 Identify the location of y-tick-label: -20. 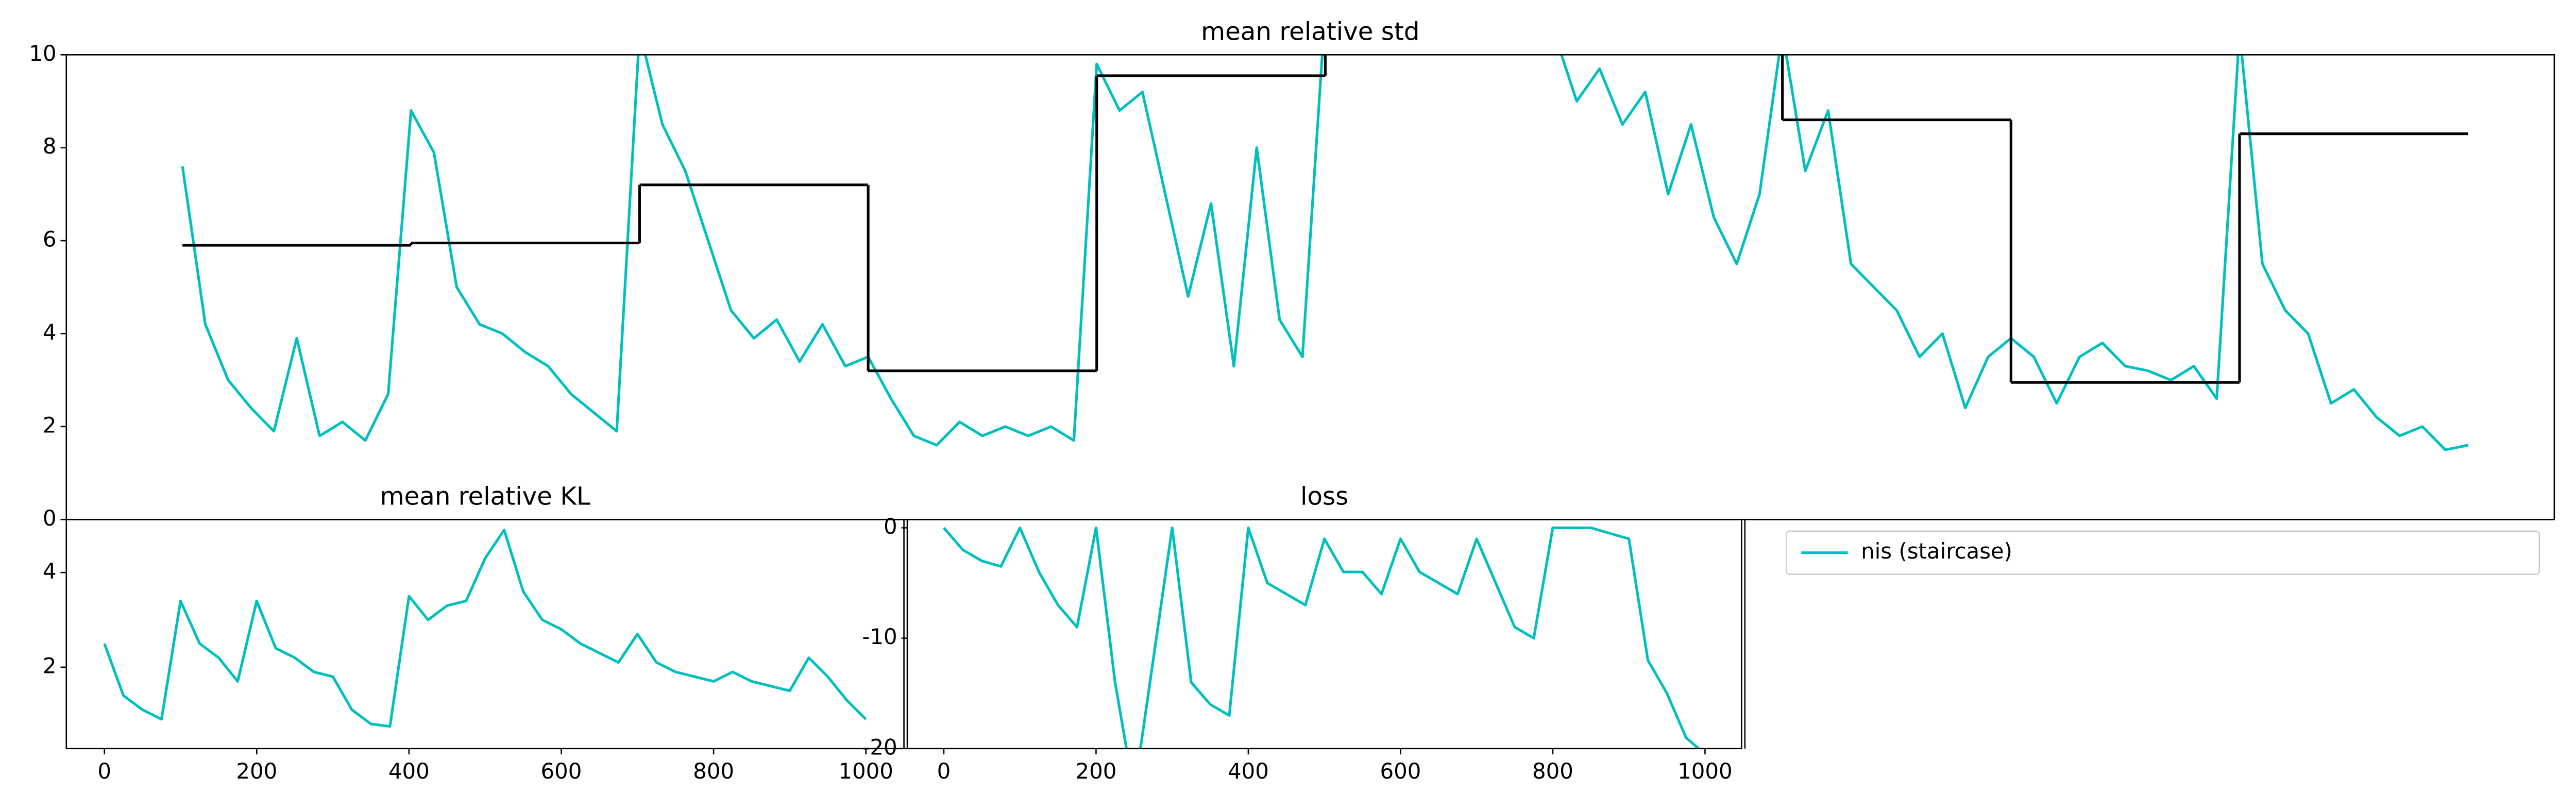
(879, 747).